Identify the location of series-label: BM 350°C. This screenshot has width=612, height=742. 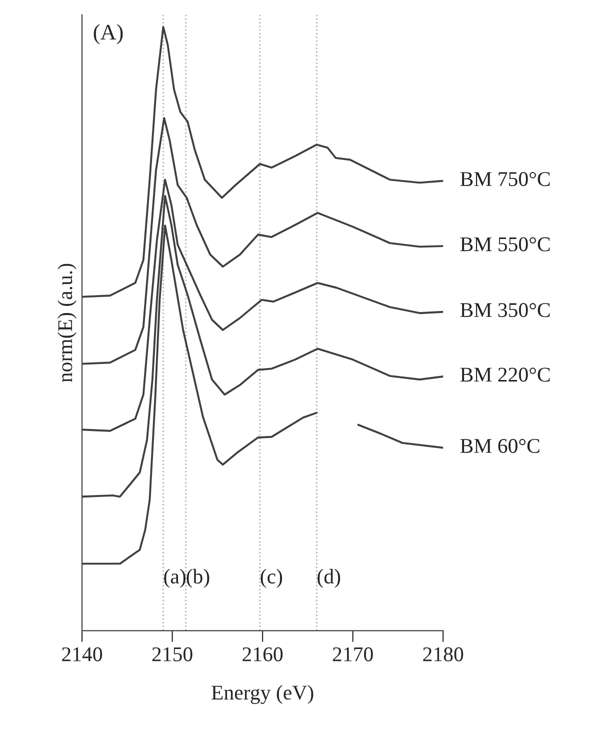
(505, 310).